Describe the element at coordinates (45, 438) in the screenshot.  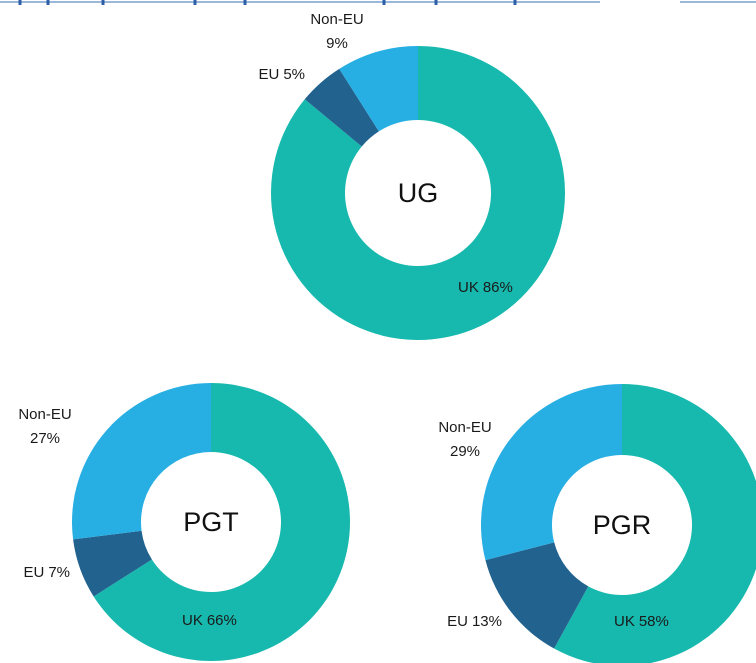
I see `slice-value: 27%` at that location.